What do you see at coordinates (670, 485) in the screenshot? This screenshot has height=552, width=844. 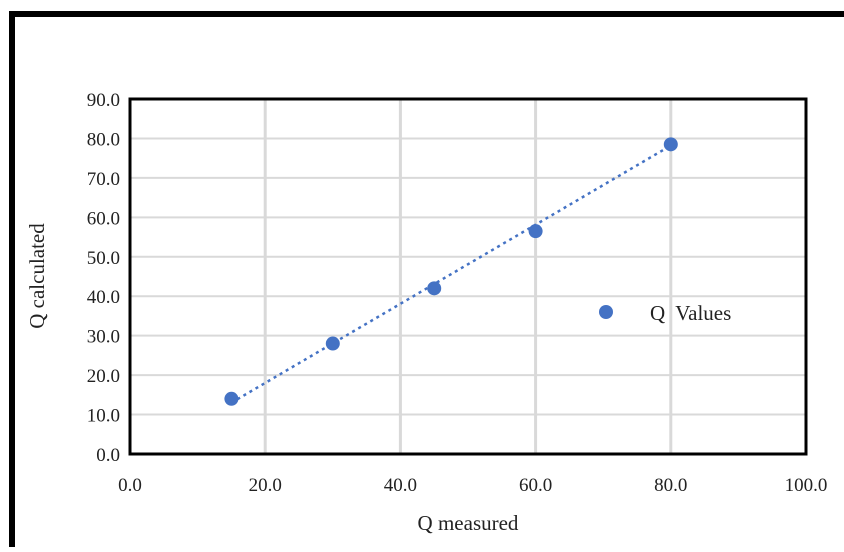 I see `x-tick-label: 80.0` at bounding box center [670, 485].